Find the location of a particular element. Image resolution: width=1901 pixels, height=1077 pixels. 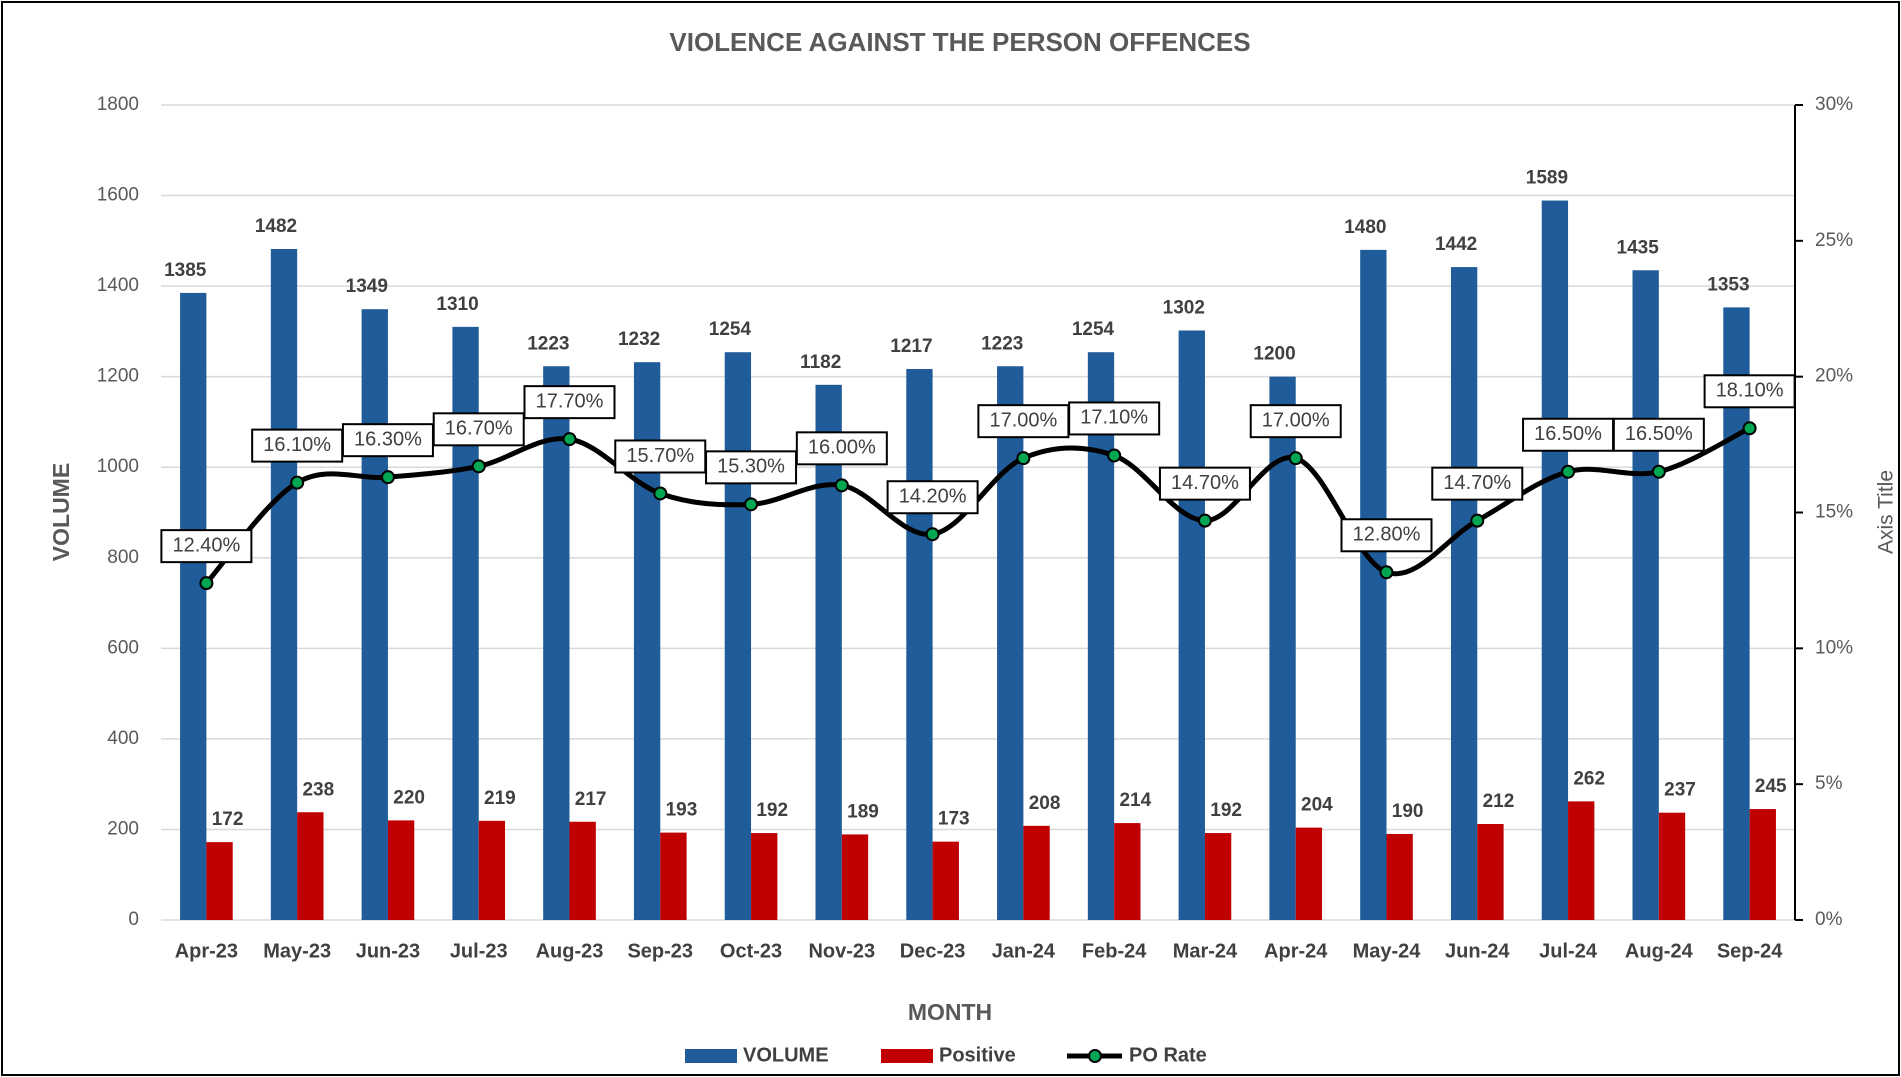

x-tick-label: Oct-23 is located at coordinates (751, 951).